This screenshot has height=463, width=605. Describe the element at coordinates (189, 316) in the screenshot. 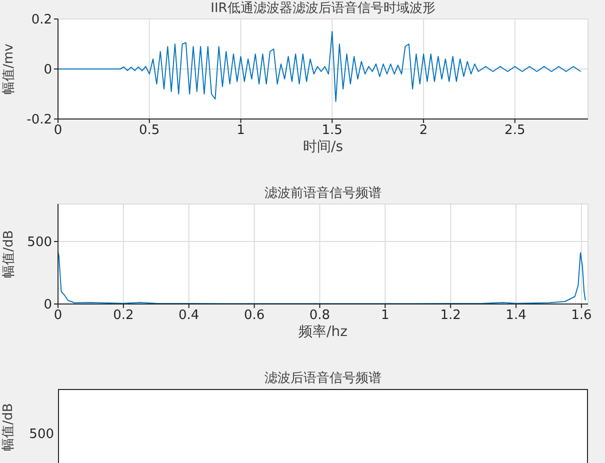

I see `x-tick-label: 0.4` at that location.